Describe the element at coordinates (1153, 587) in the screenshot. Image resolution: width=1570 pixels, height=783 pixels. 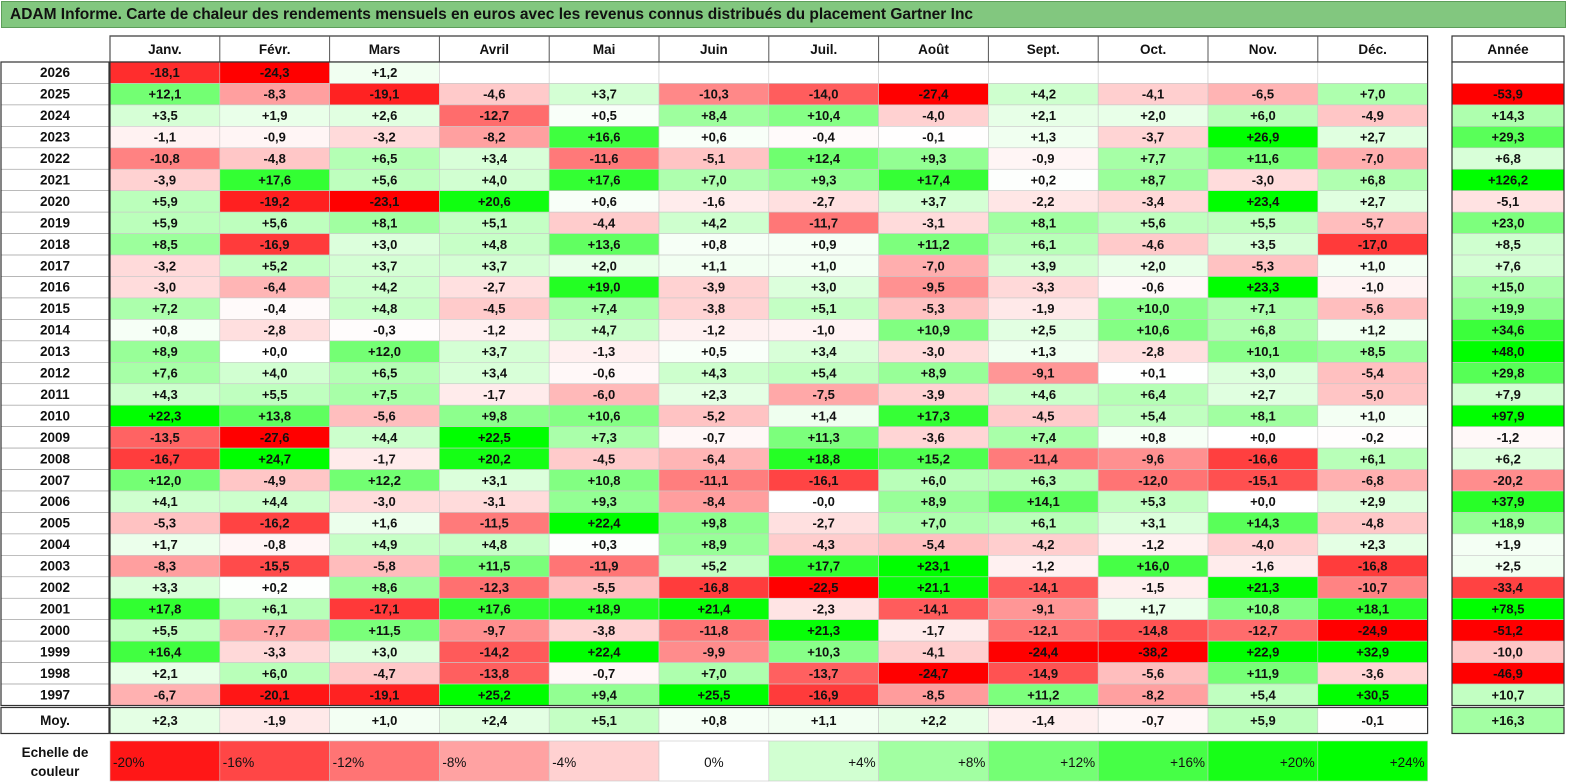
I see `cell-value: -1,5` at that location.